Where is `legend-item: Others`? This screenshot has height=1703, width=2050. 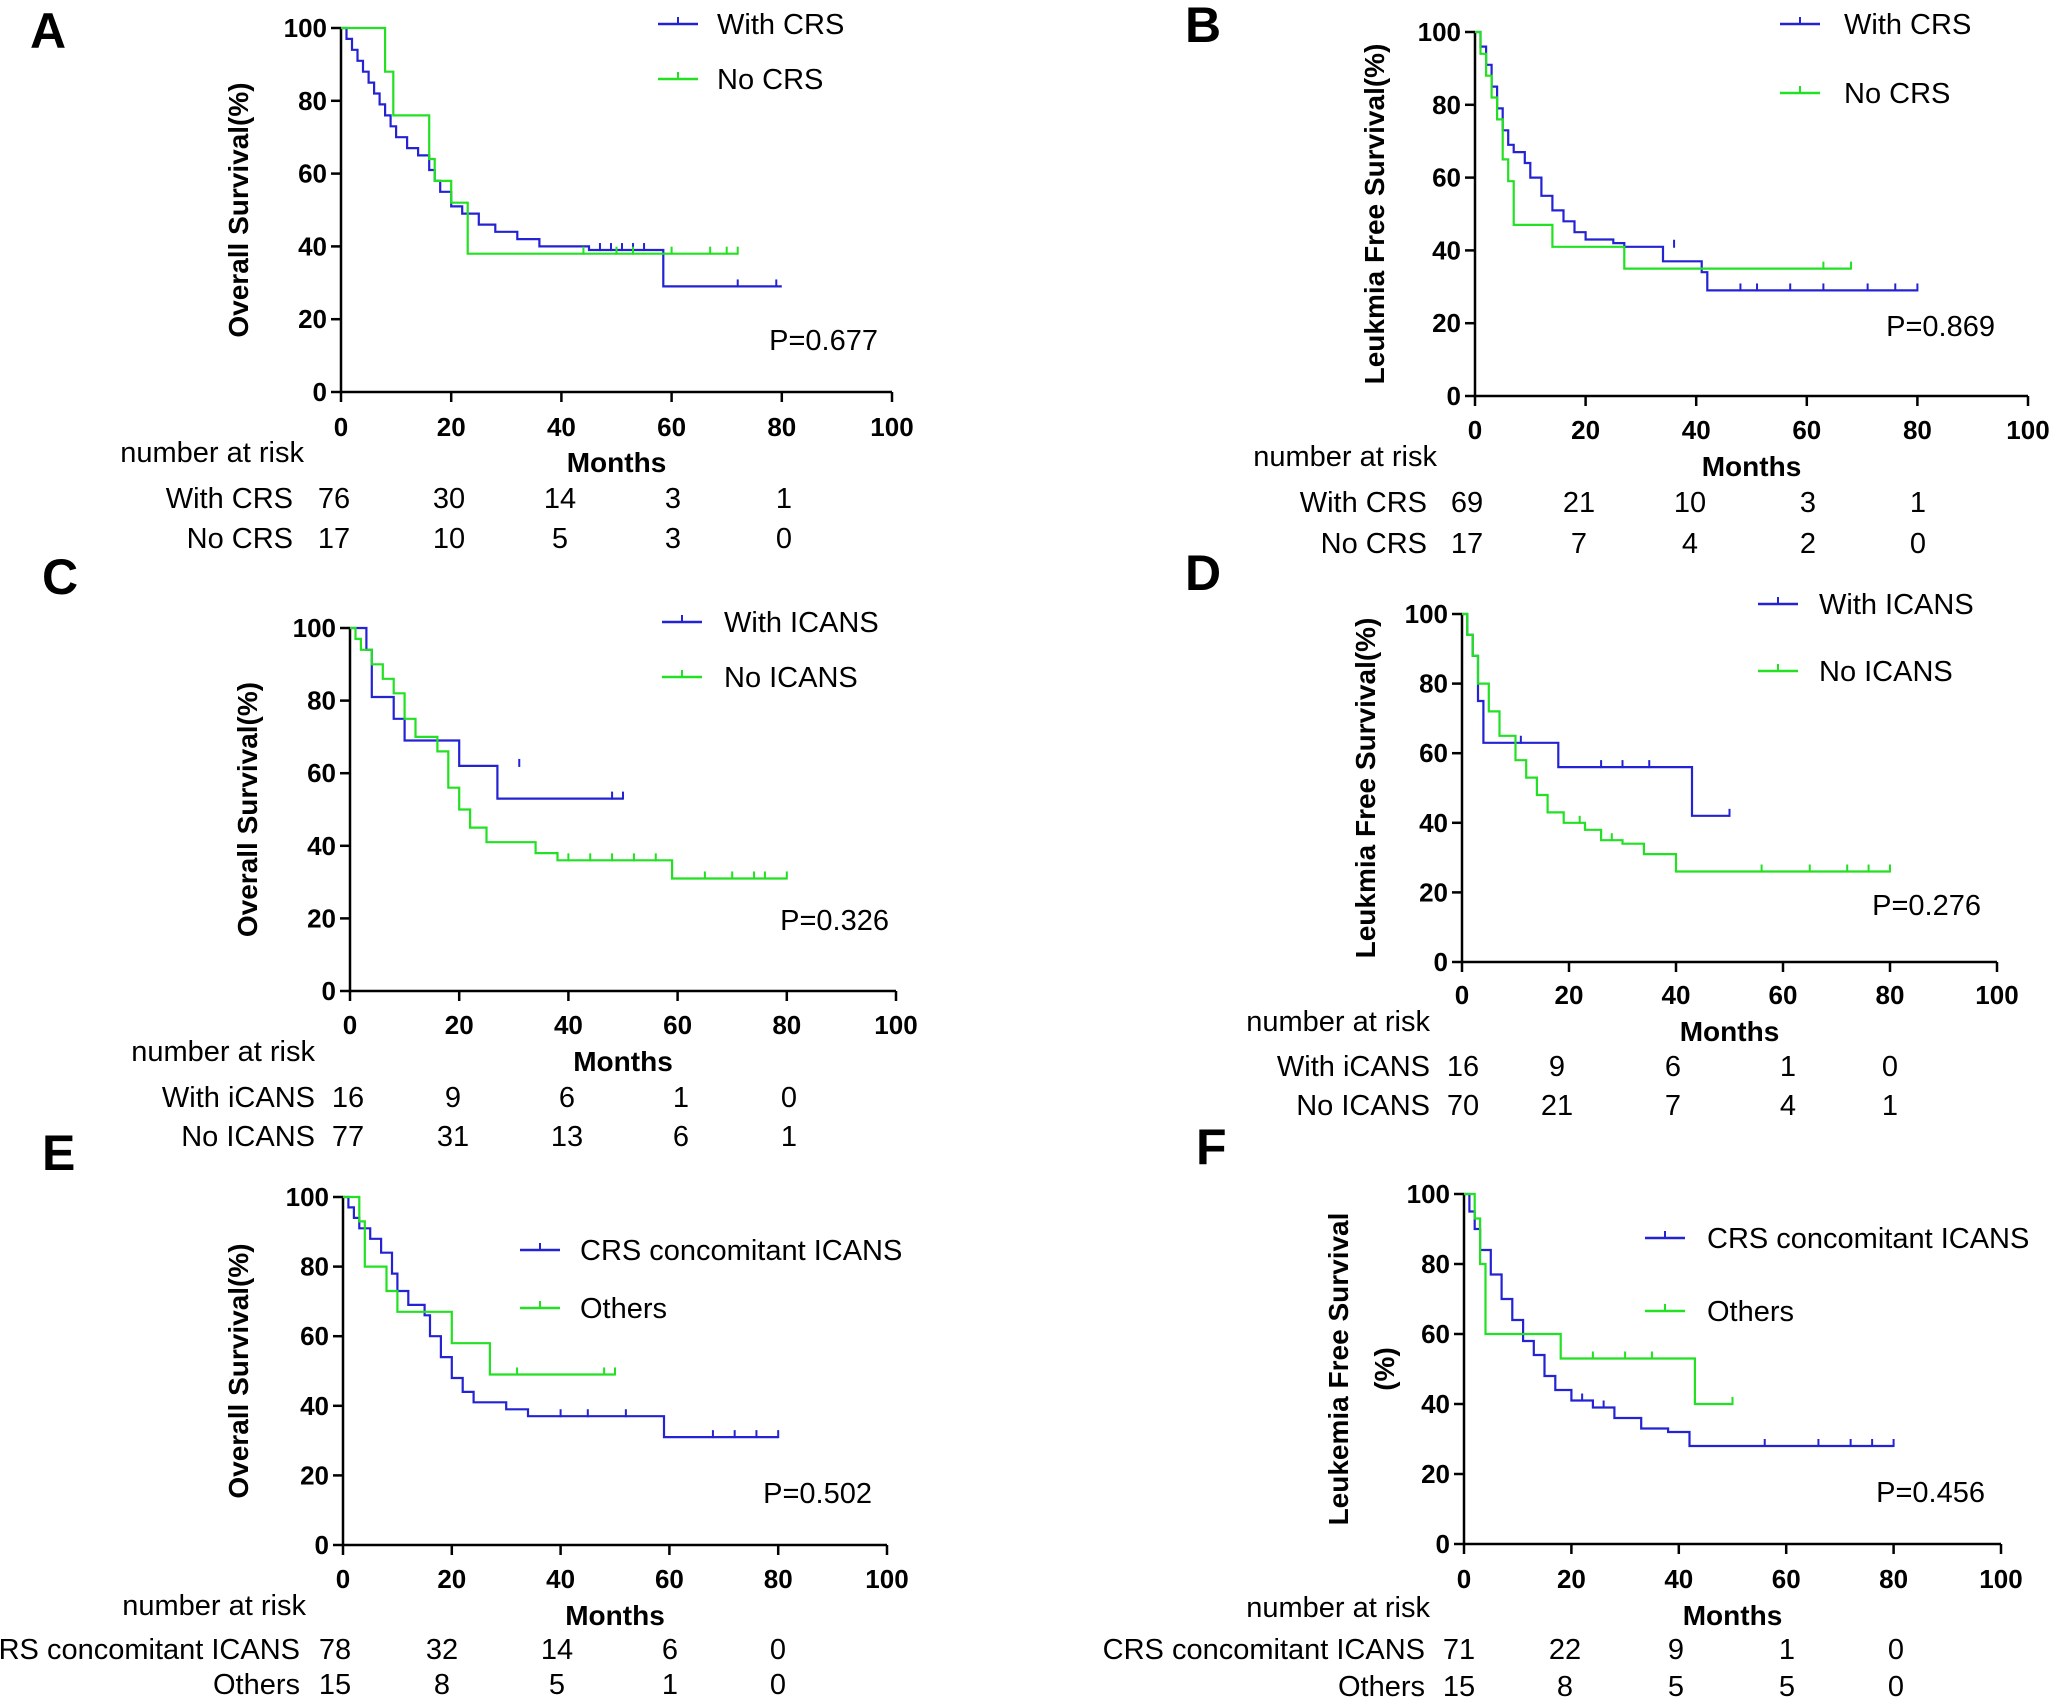
legend-item: Others is located at coordinates (593, 1309).